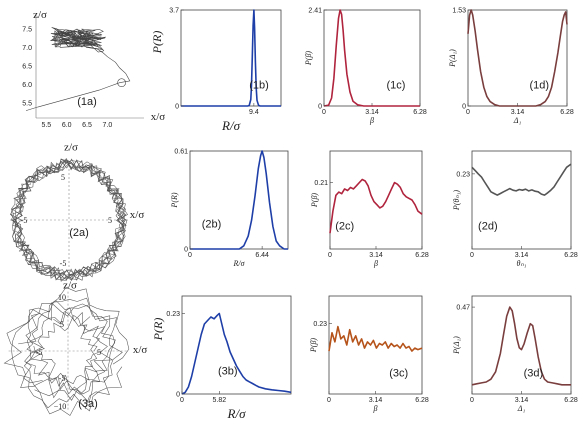 The height and width of the screenshot is (429, 582). What do you see at coordinates (63, 177) in the screenshot?
I see `tick-label-y-pos: 5` at bounding box center [63, 177].